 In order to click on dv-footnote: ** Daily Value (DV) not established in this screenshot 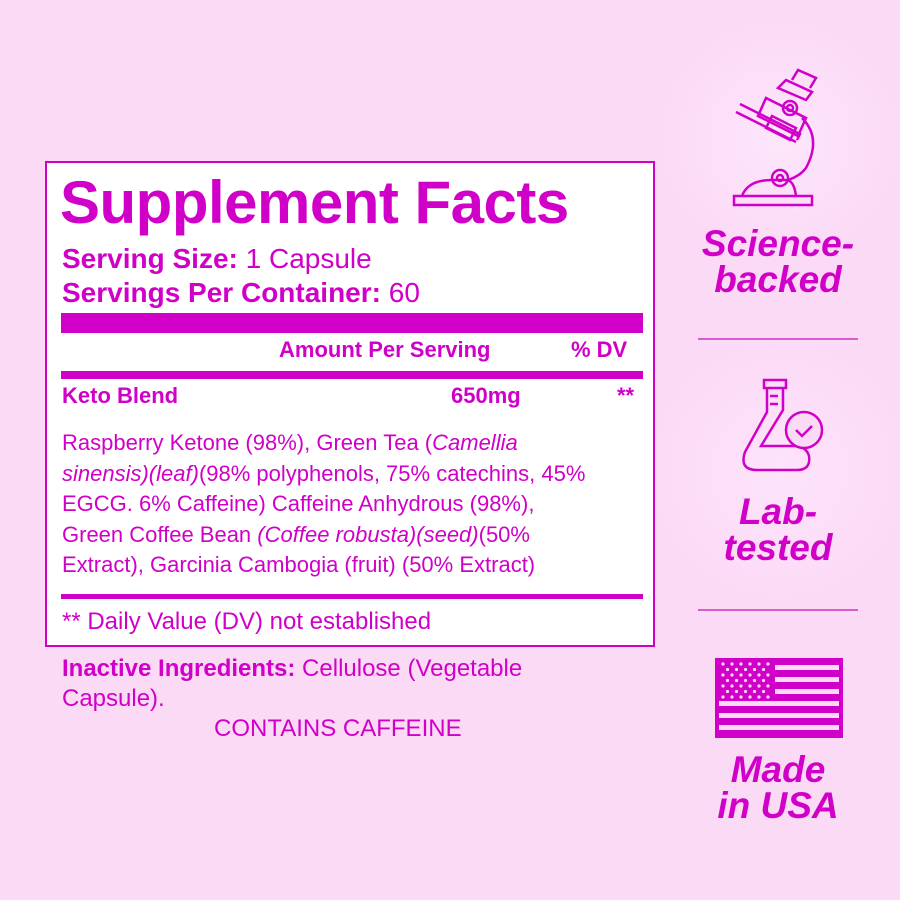, I will do `click(247, 621)`.